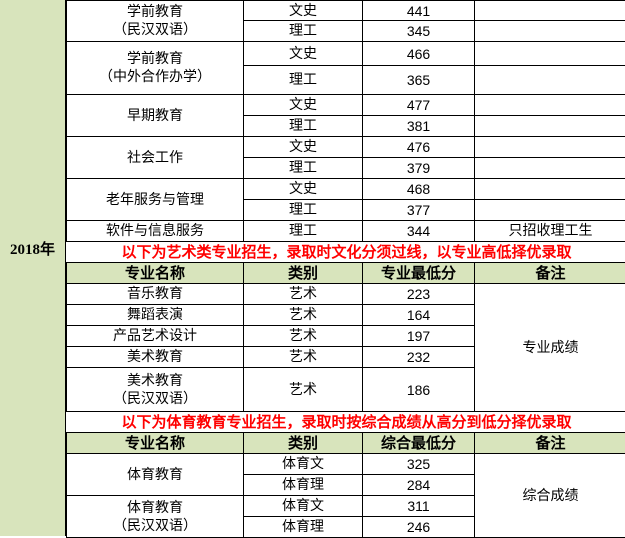 The width and height of the screenshot is (625, 538). I want to click on min-score: 345, so click(419, 31).